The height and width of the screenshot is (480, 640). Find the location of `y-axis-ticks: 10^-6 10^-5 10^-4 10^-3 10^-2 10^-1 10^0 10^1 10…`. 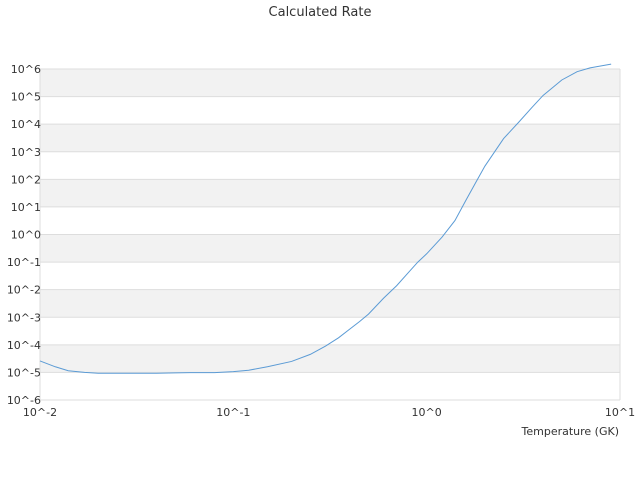

y-axis-ticks: 10^-6 10^-5 10^-4 10^-3 10^-2 10^-1 10^0 10^1 10… is located at coordinates (24, 235).